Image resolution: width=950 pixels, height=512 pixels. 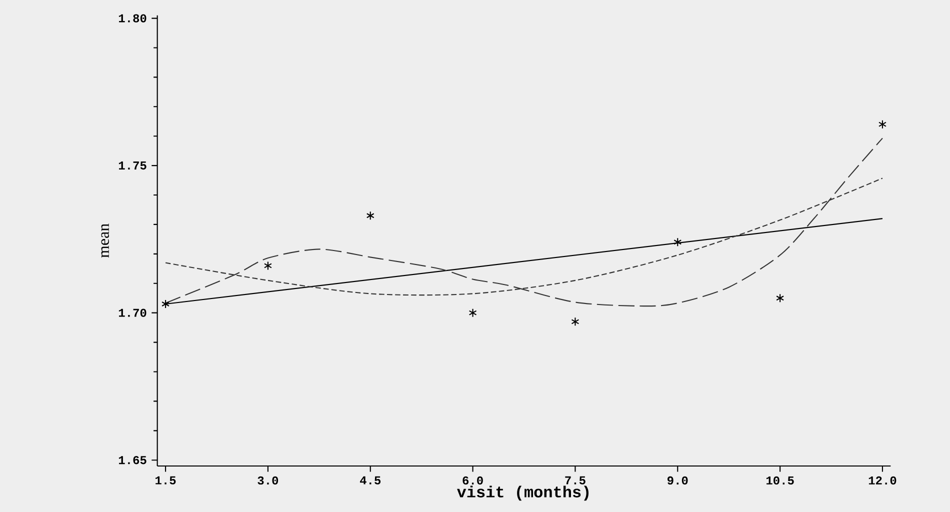 I want to click on y-tick-label: 1.65, so click(x=132, y=460).